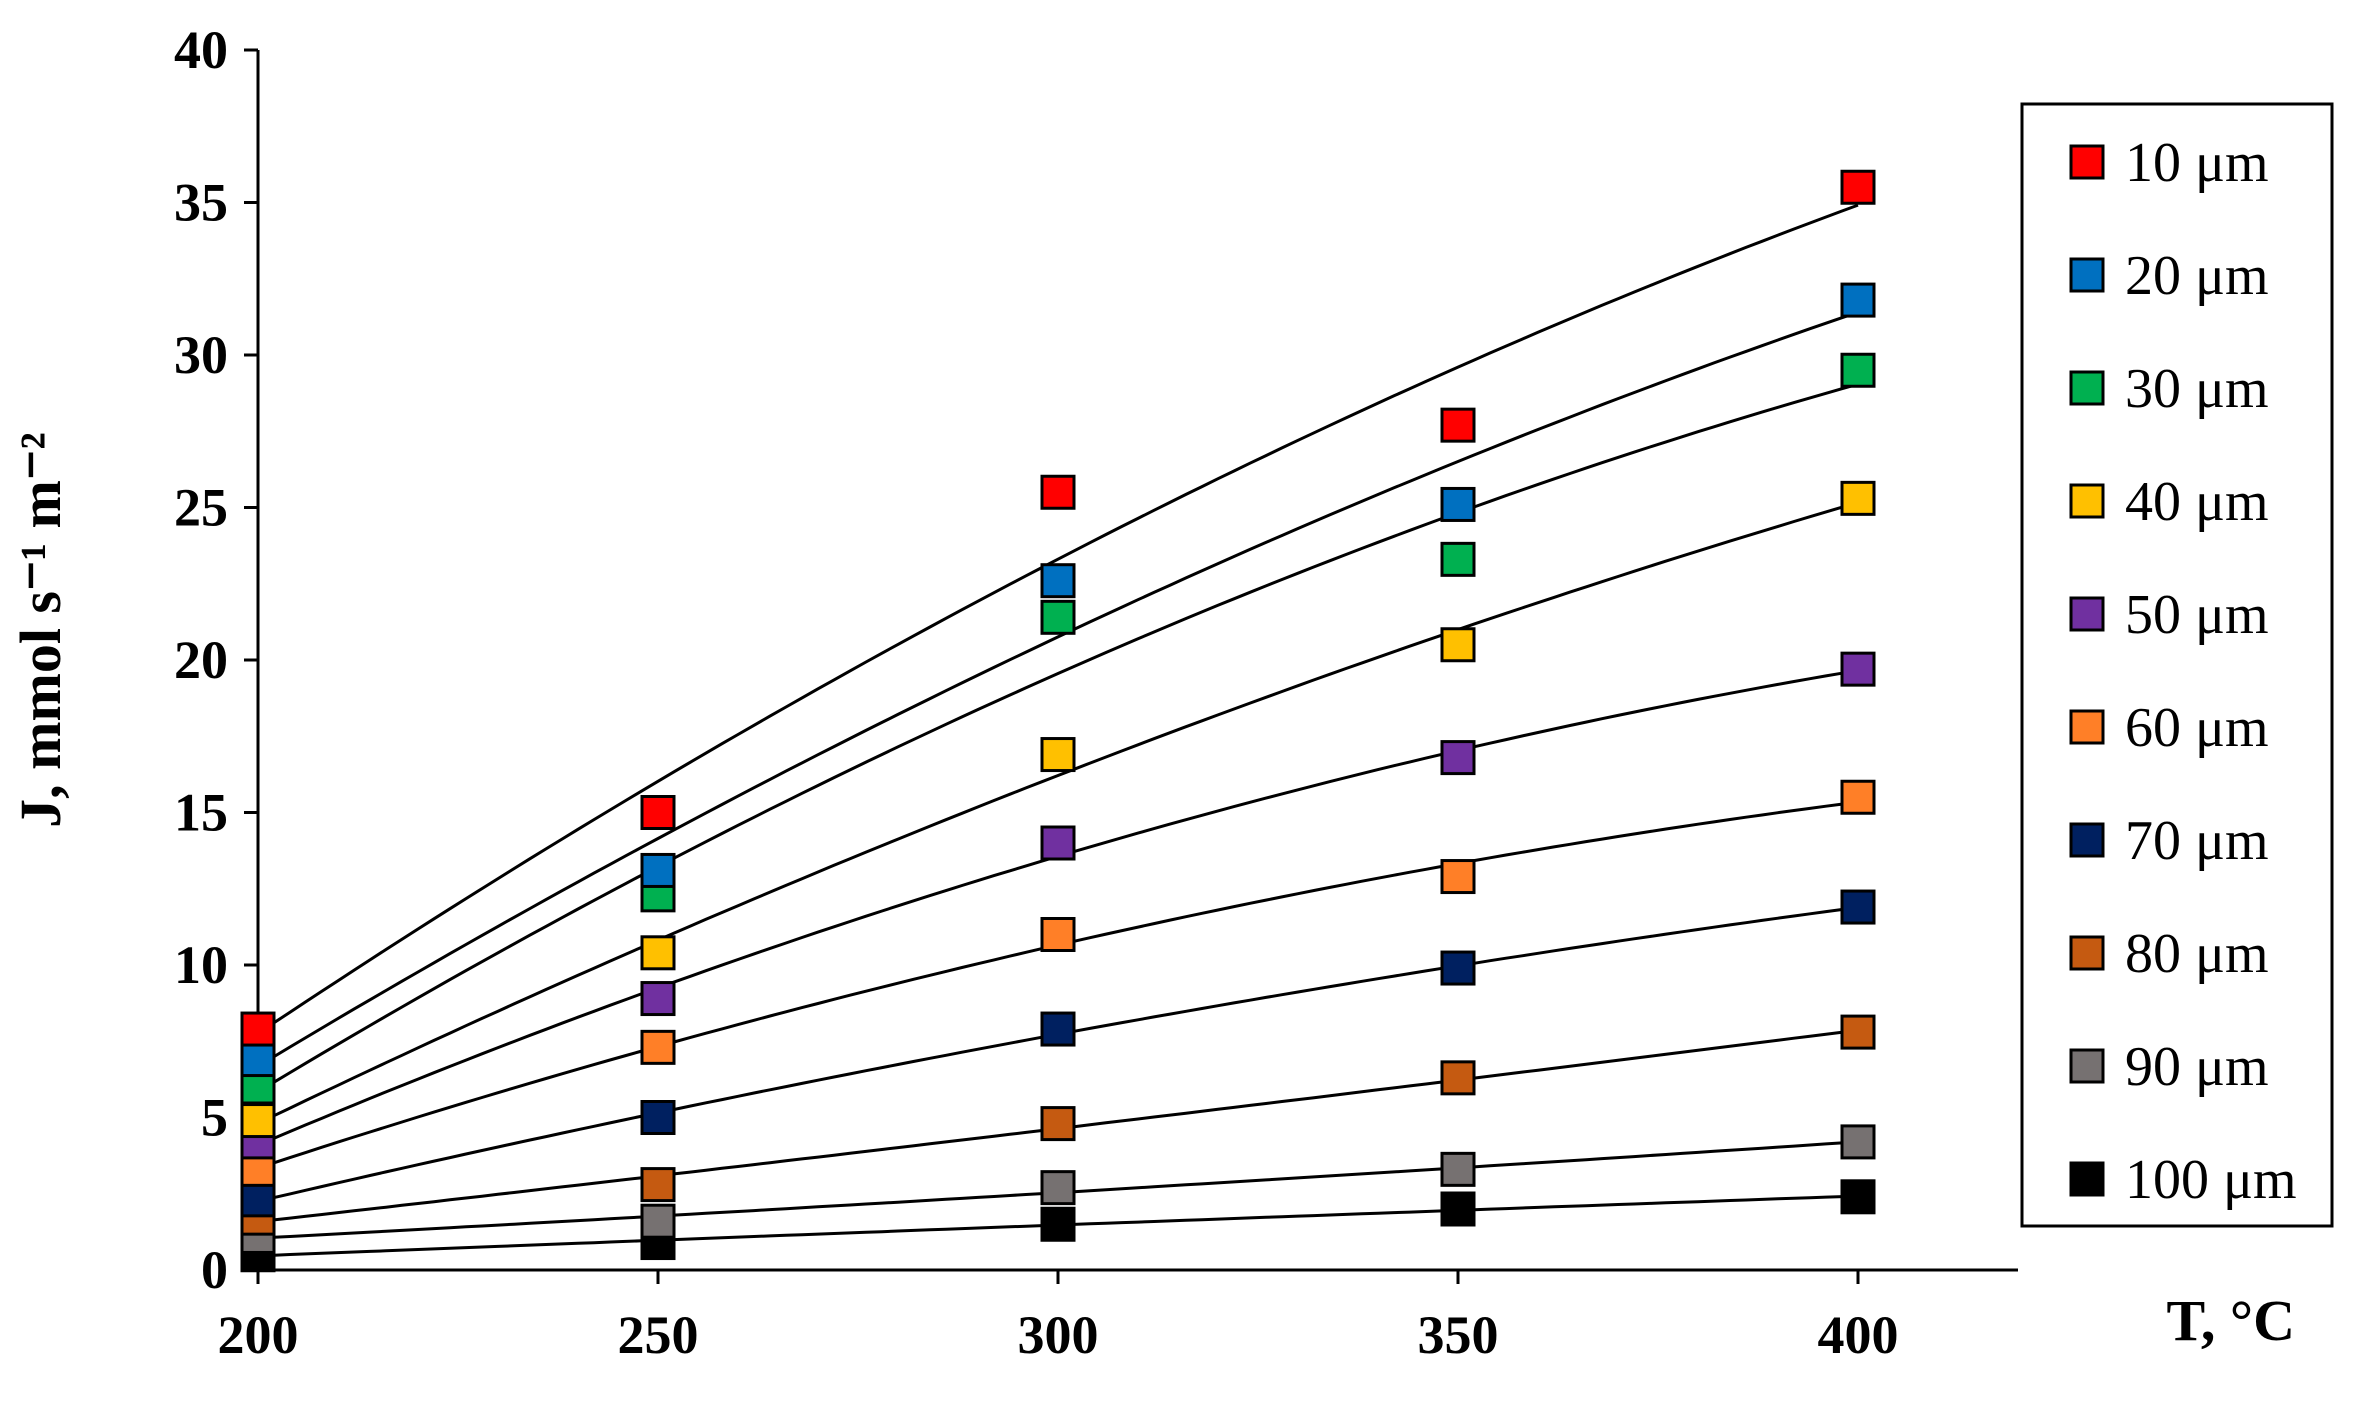 The image size is (2374, 1405). I want to click on legend-label: 90 μm, so click(2197, 1067).